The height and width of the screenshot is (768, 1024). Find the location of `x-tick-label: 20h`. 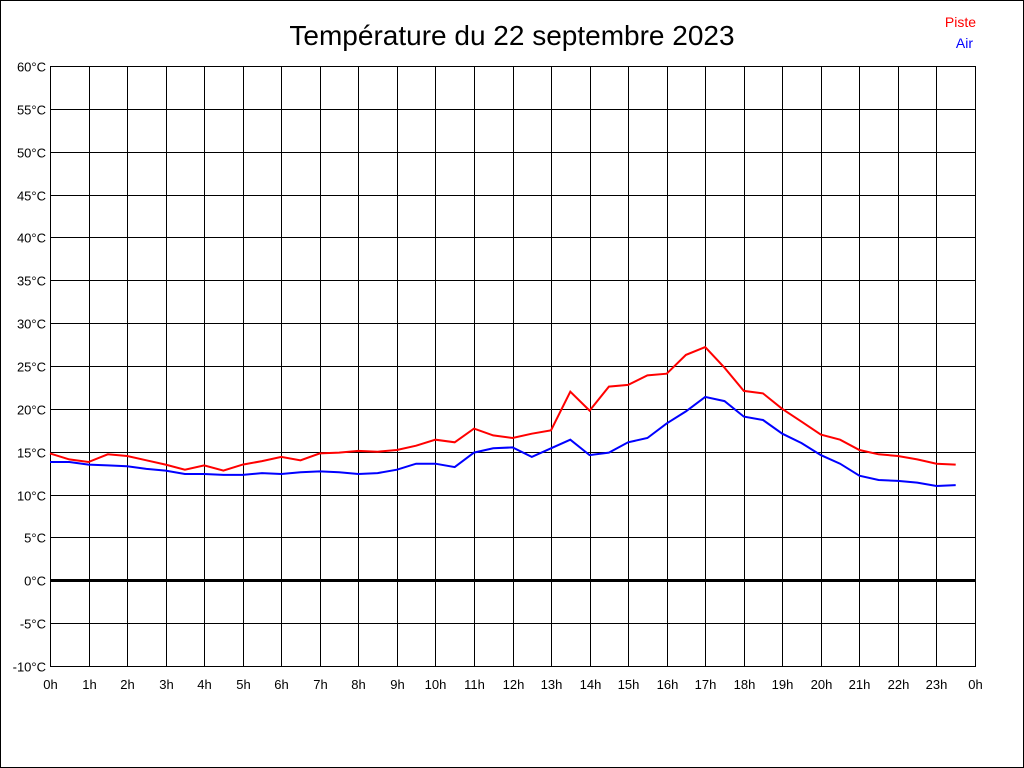

x-tick-label: 20h is located at coordinates (822, 684).